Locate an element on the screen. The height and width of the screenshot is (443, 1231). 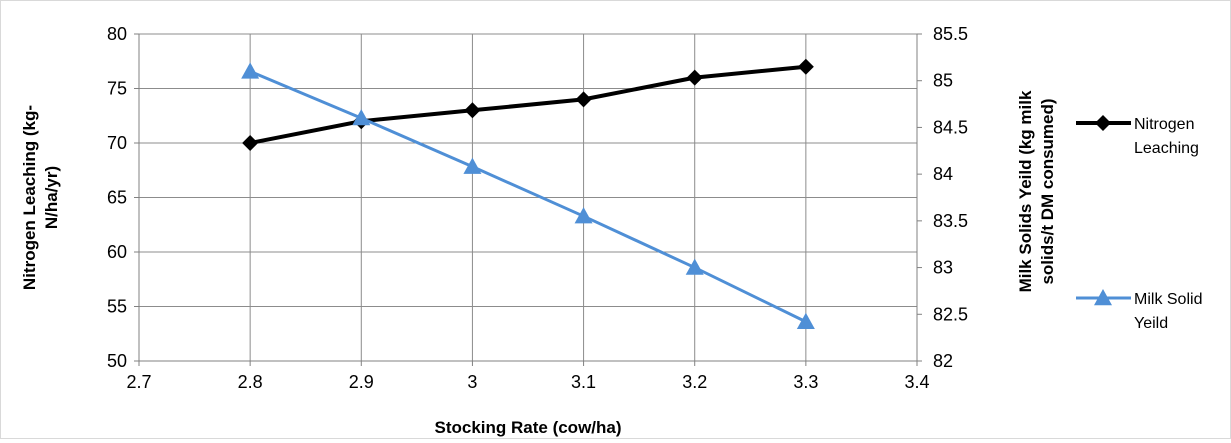
legend-label: Milk Solid Yeild is located at coordinates (1168, 311).